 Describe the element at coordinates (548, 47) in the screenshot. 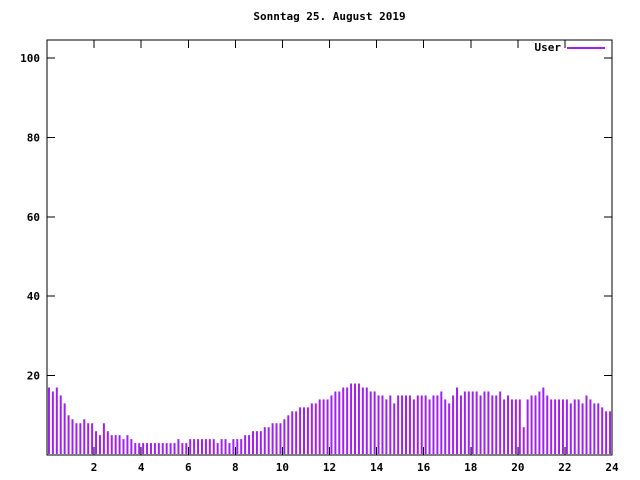

I see `legend-label: User` at that location.